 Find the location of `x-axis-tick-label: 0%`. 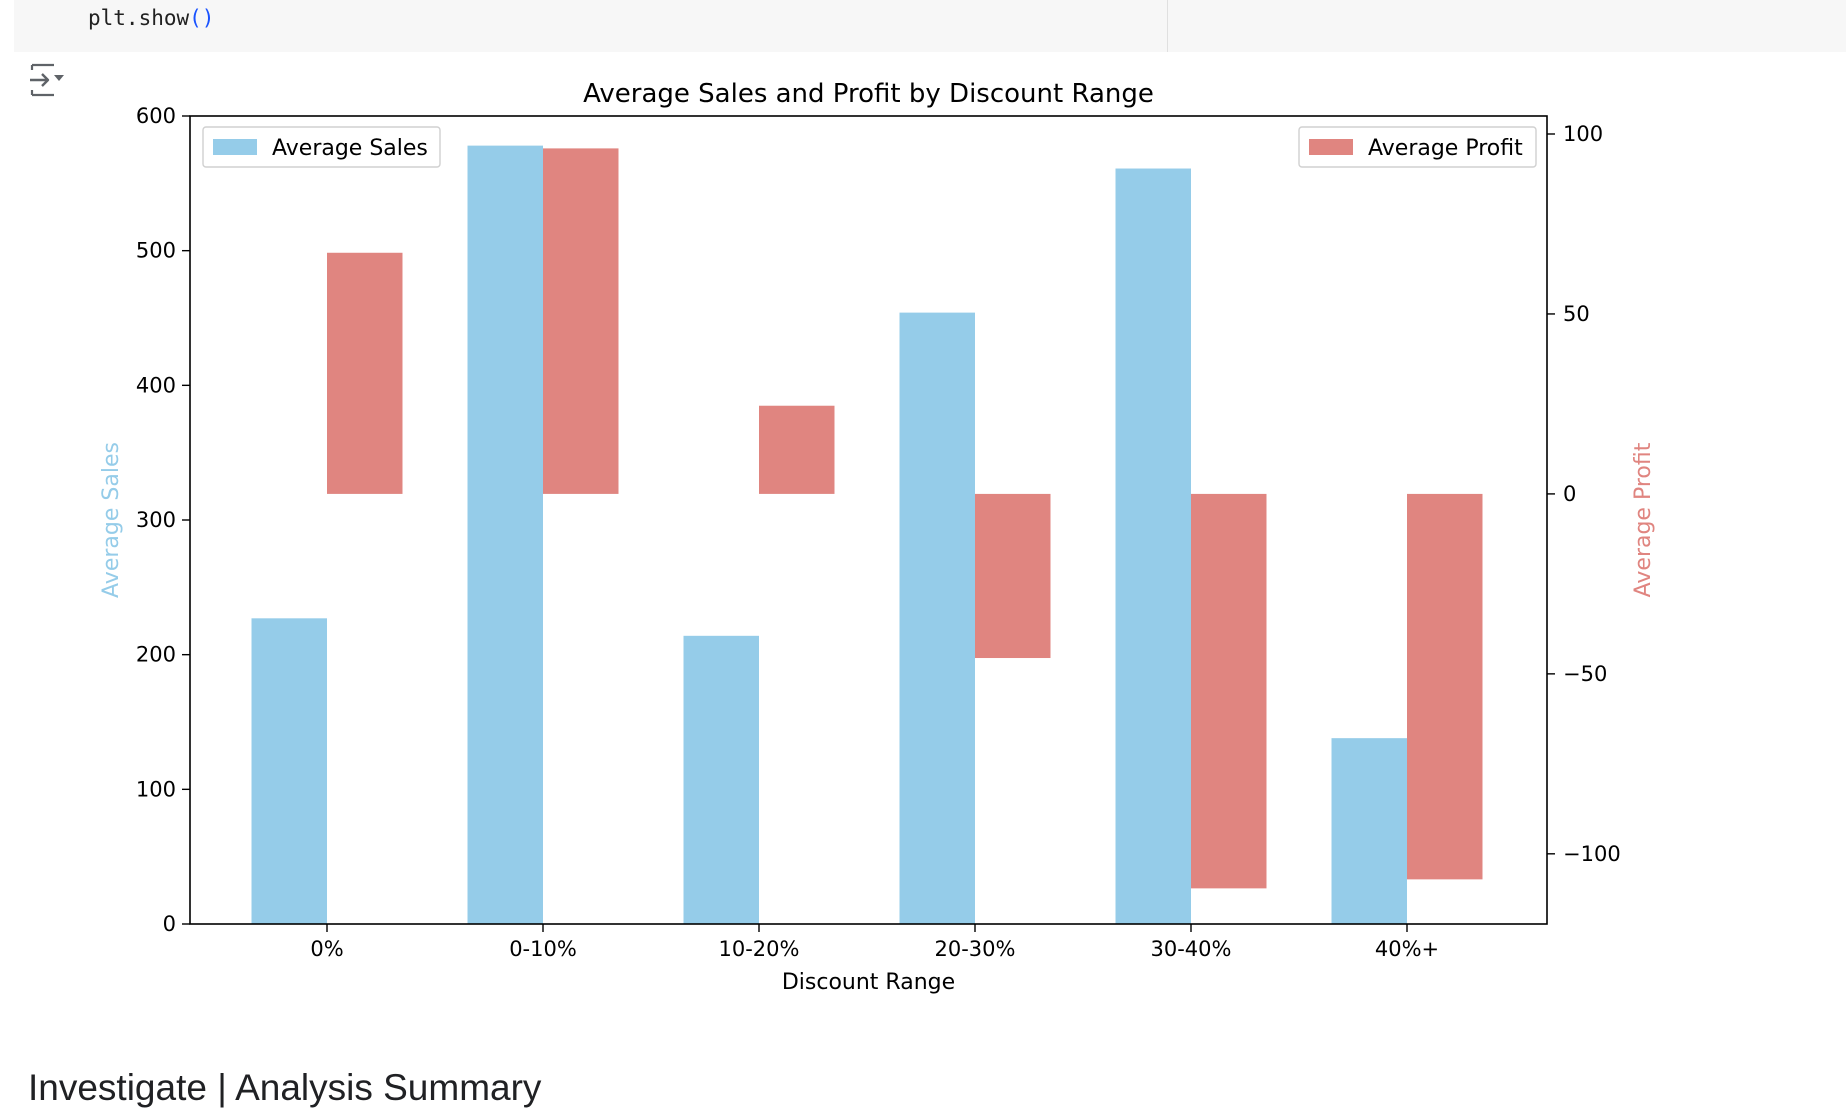

x-axis-tick-label: 0% is located at coordinates (326, 949).